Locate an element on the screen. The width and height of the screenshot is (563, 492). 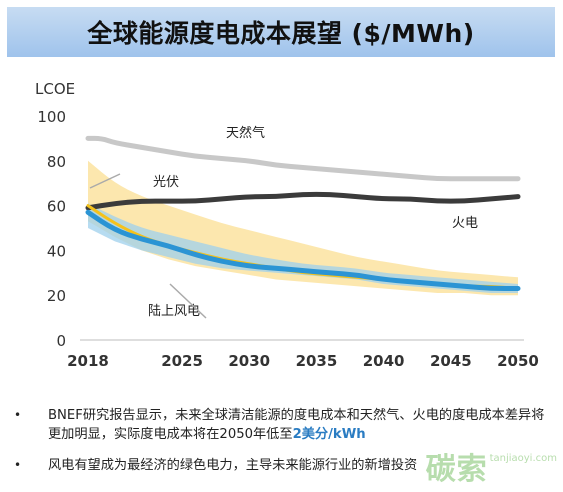
leader-solar is located at coordinates (105, 181).